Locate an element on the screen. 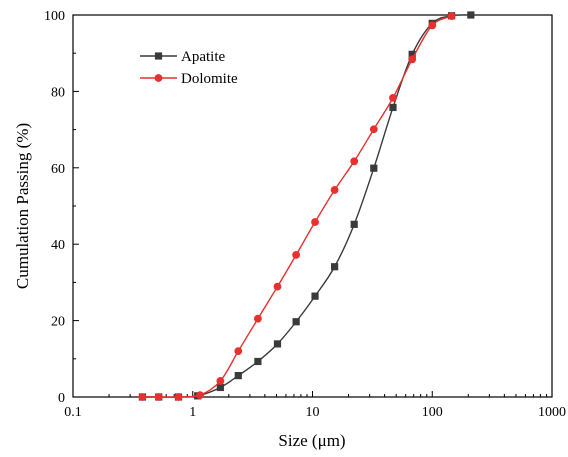  y-tick-label: 20 is located at coordinates (58, 322).